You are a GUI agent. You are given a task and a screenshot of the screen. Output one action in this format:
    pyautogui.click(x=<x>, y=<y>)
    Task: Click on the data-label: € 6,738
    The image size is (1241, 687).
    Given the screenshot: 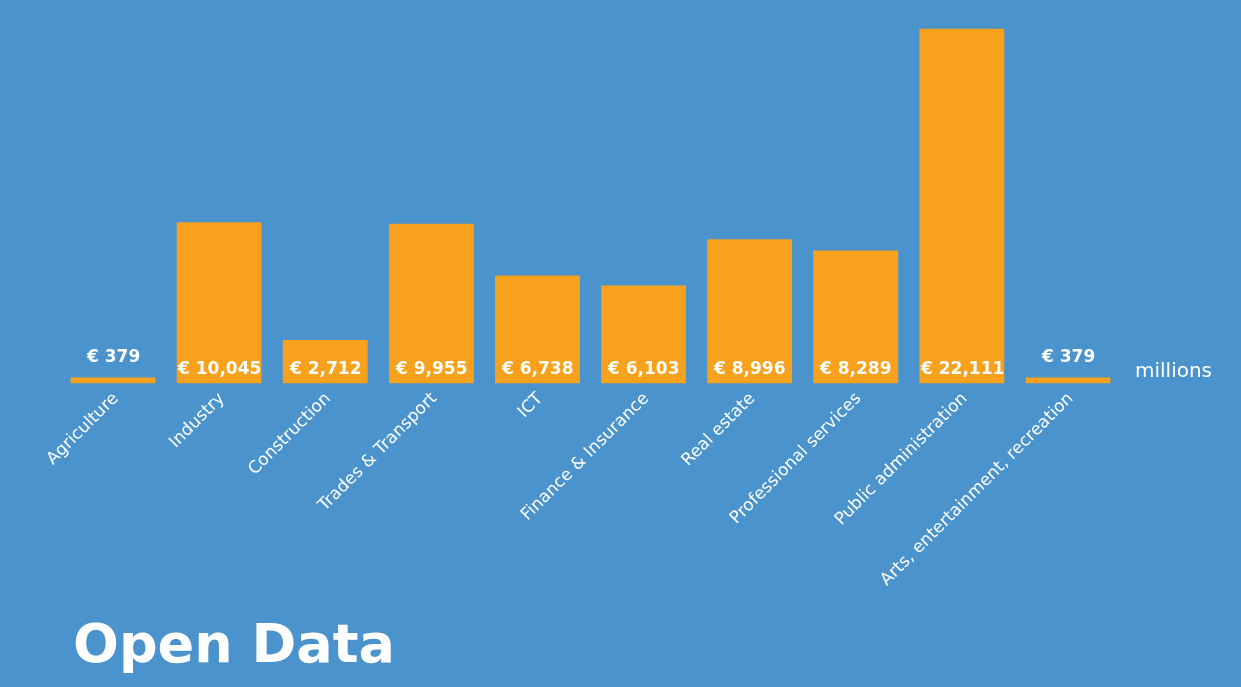 What is the action you would take?
    pyautogui.click(x=537, y=368)
    